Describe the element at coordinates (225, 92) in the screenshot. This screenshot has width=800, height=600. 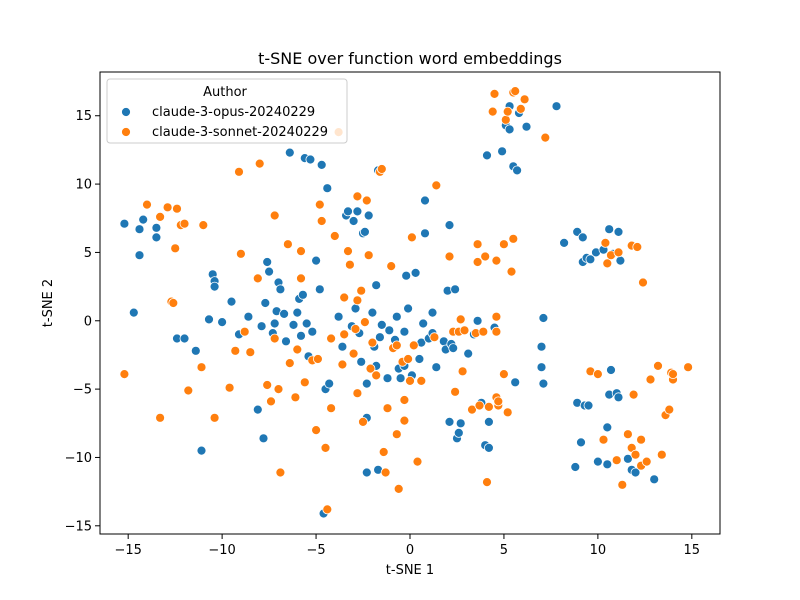
I see `legend-title: Author` at that location.